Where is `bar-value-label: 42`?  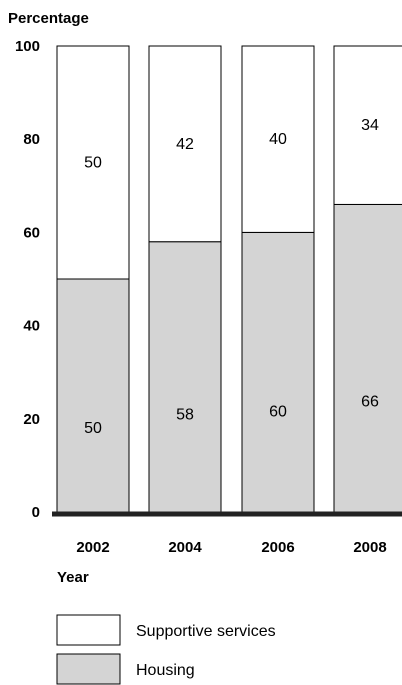
bar-value-label: 42 is located at coordinates (185, 144).